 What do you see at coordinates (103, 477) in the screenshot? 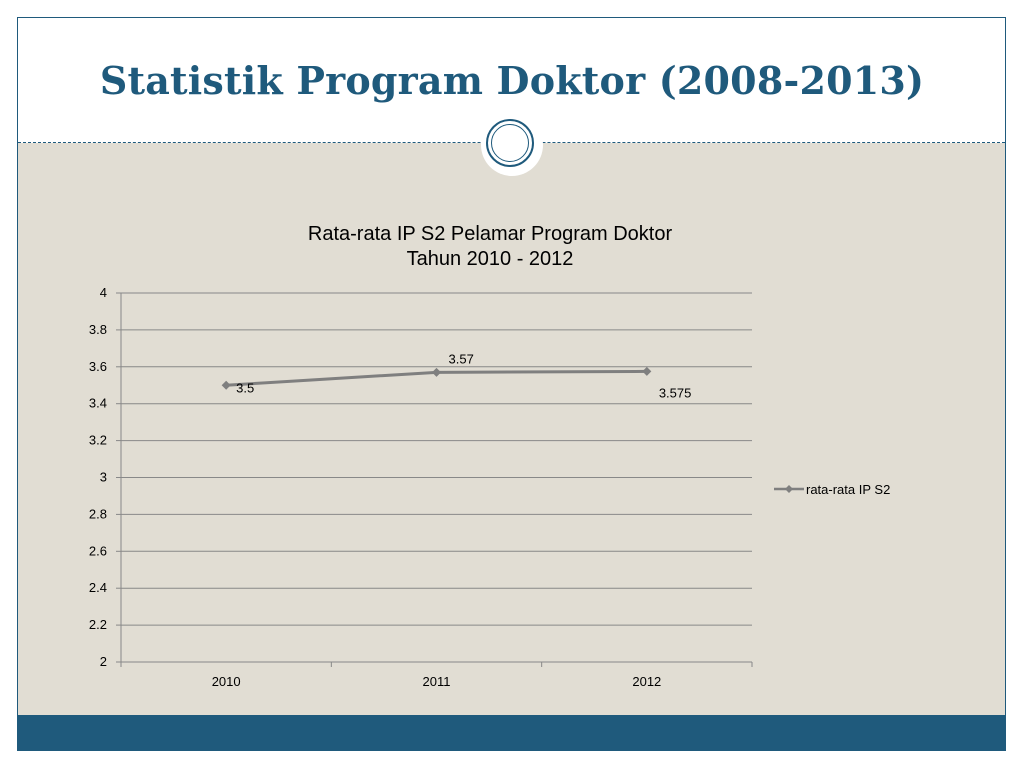
I see `y-tick-label: 3` at bounding box center [103, 477].